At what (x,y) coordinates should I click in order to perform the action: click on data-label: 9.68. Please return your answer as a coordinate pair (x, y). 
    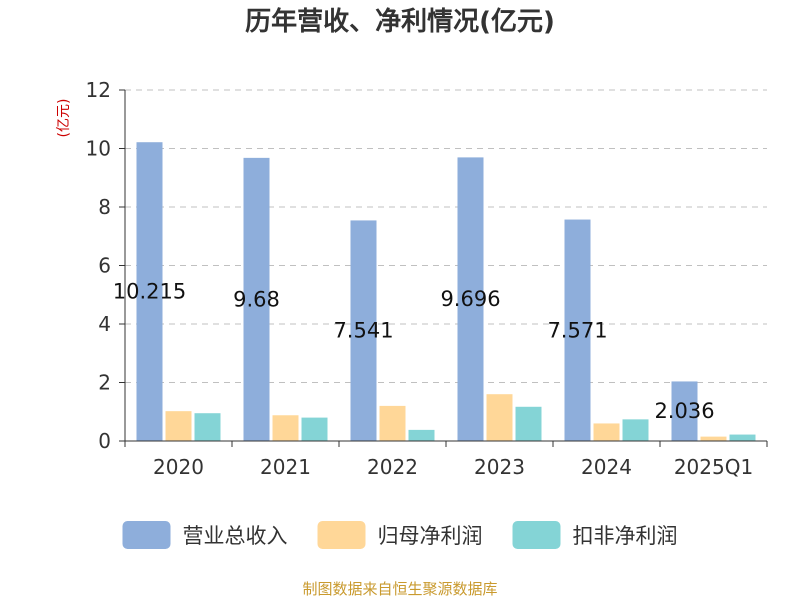
    Looking at the image, I should click on (256, 299).